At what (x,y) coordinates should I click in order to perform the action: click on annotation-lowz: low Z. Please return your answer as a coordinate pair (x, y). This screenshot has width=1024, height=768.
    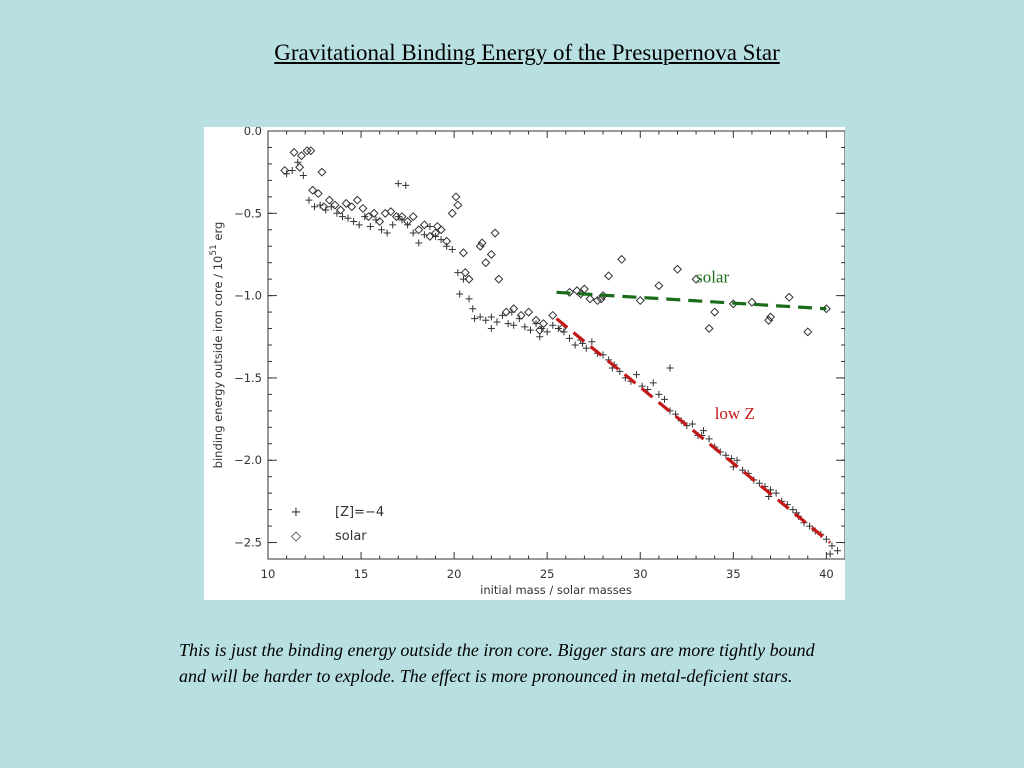
    Looking at the image, I should click on (735, 413).